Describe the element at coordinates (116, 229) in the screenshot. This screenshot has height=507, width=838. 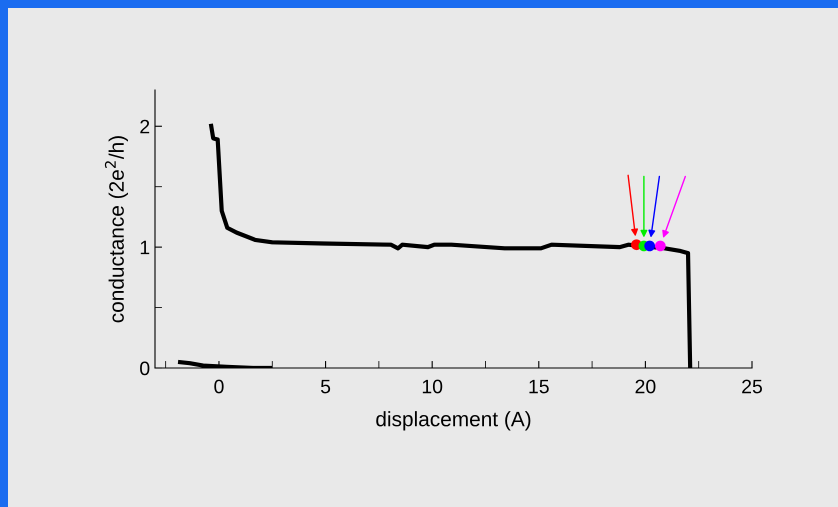
I see `y-axis-title: conductance (2e$^{2}$/h)` at that location.